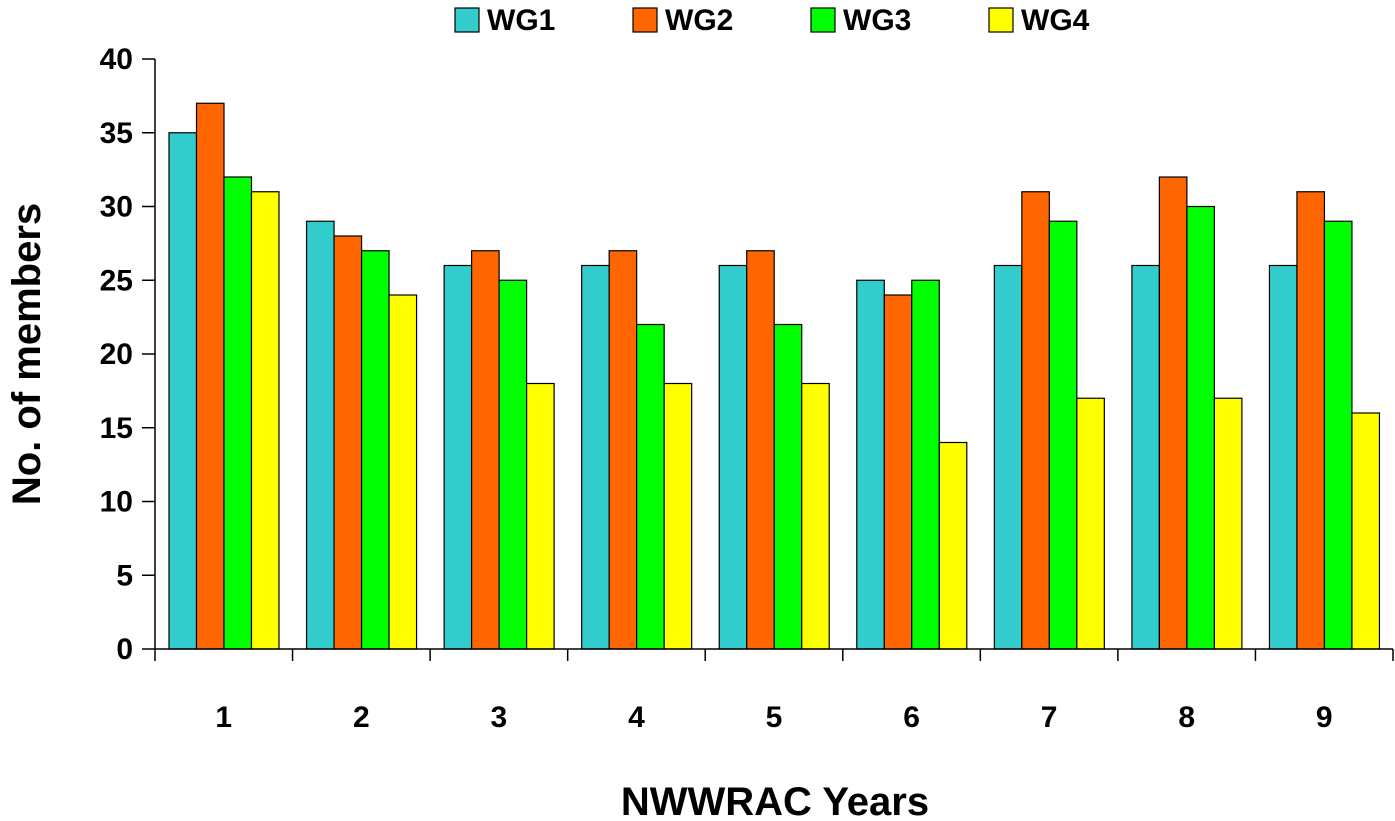 Image resolution: width=1395 pixels, height=821 pixels. What do you see at coordinates (636, 717) in the screenshot?
I see `x-tick-label: 4` at bounding box center [636, 717].